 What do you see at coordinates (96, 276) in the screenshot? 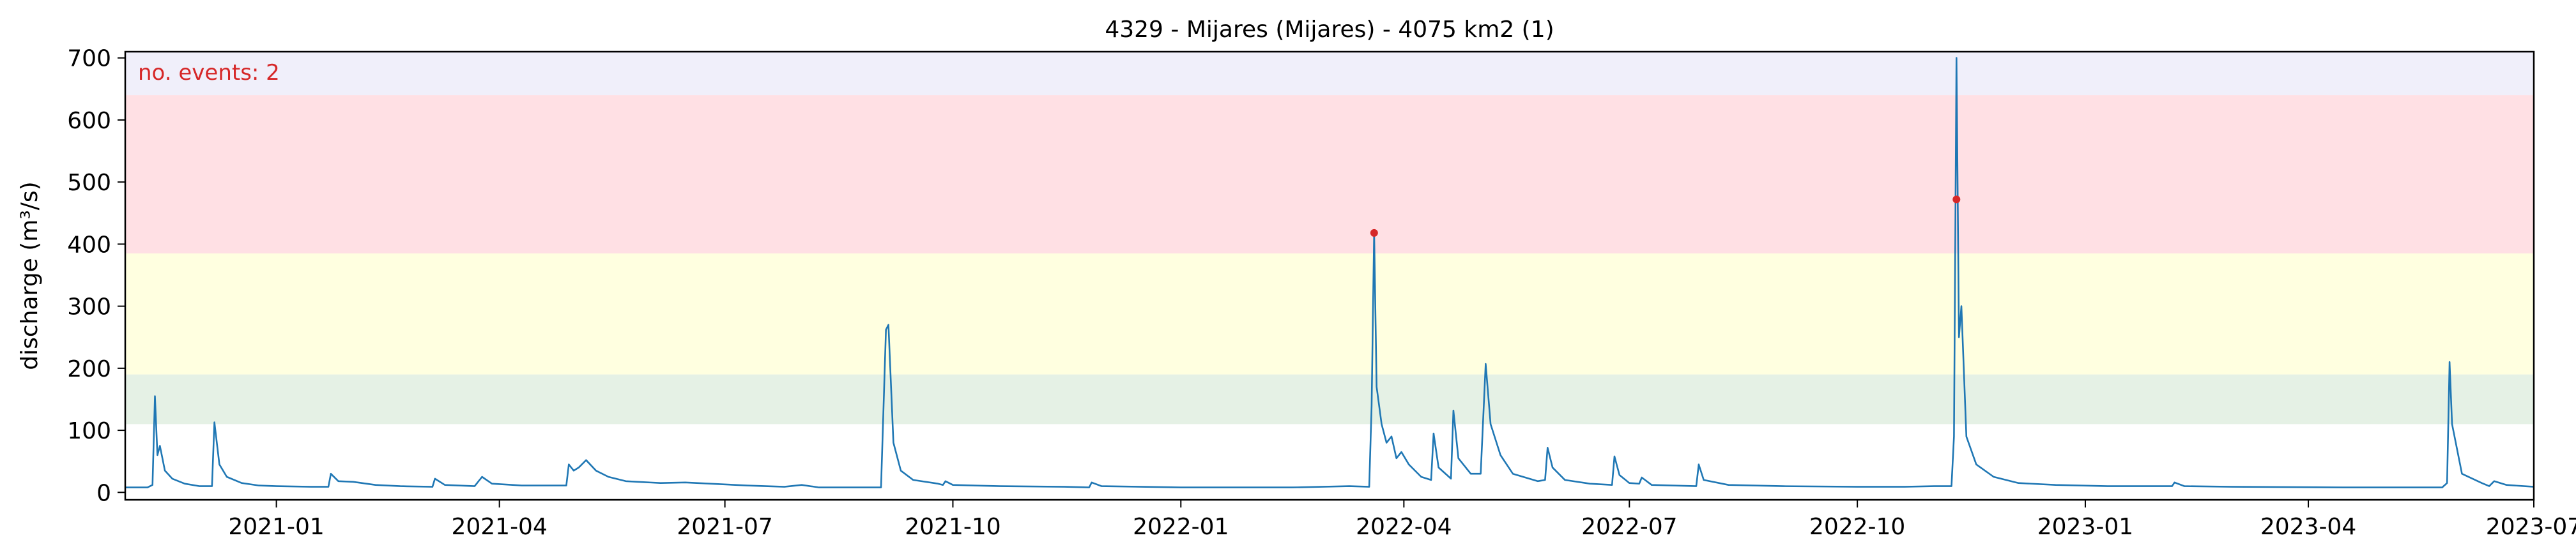
I see `y-axis: 0 100 200 300 400 500 600 700` at bounding box center [96, 276].